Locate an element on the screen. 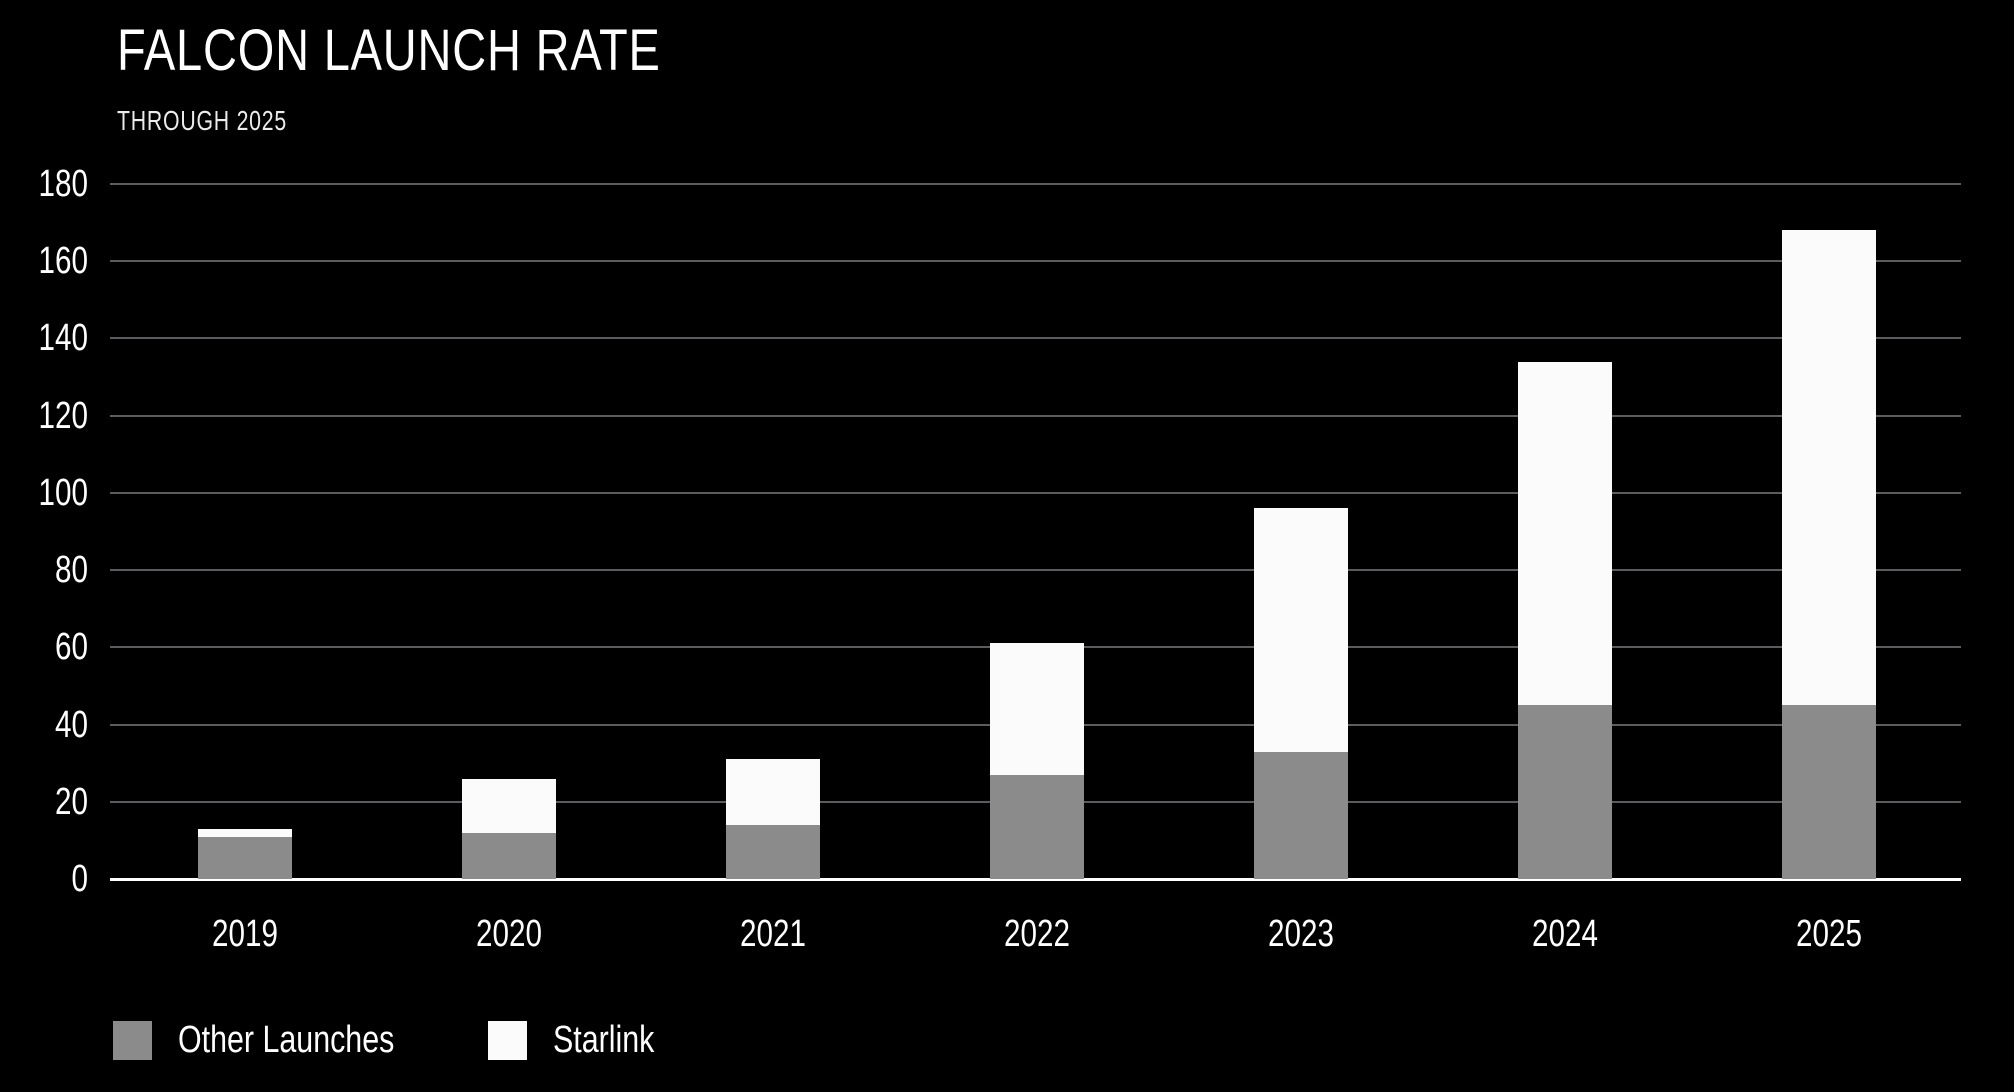 This screenshot has height=1092, width=2014. x-axis-label-2022: 2022 is located at coordinates (1037, 934).